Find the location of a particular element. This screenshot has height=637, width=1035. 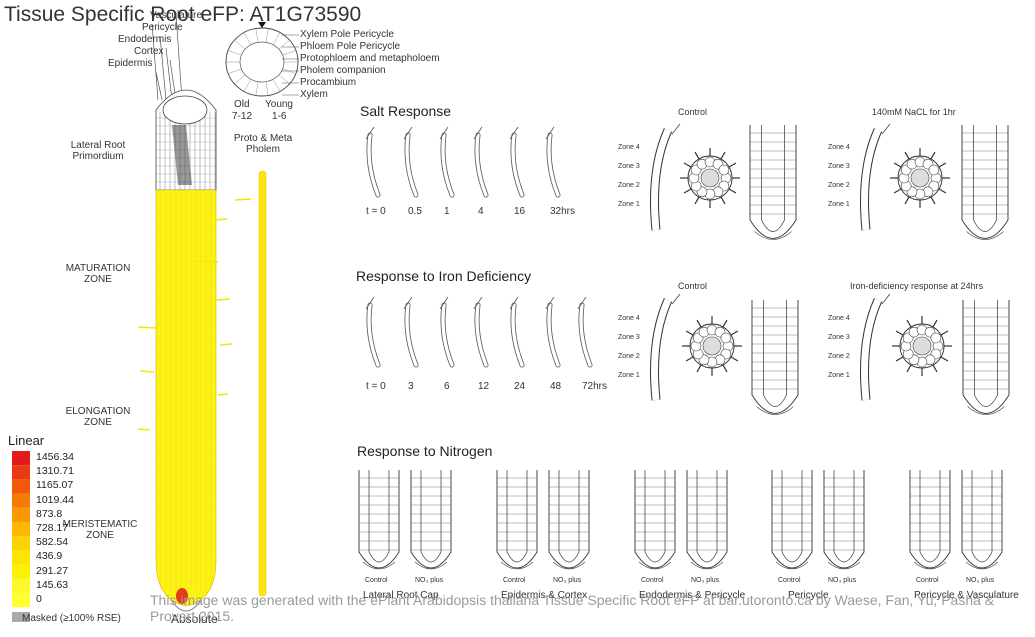

iron-time-label: 6 is located at coordinates (447, 386).